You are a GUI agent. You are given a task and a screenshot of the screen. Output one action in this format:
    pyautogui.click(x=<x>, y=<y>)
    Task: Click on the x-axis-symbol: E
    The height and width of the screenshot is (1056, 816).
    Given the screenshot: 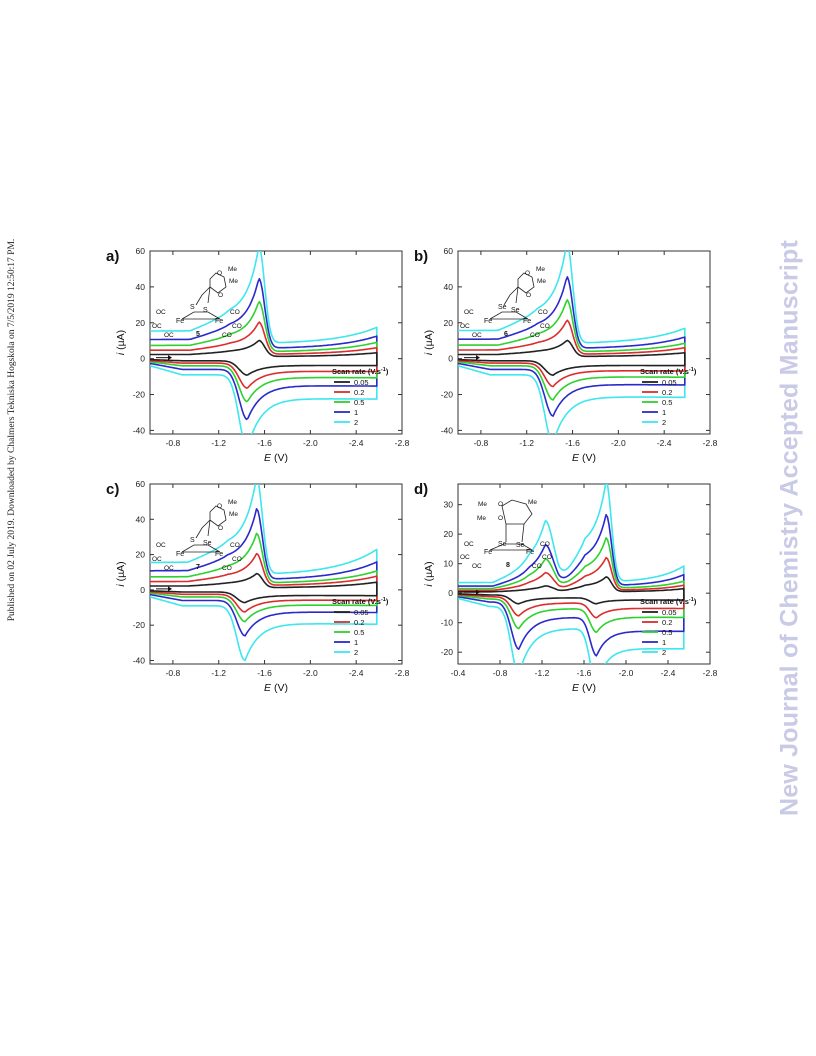 What is the action you would take?
    pyautogui.click(x=268, y=688)
    